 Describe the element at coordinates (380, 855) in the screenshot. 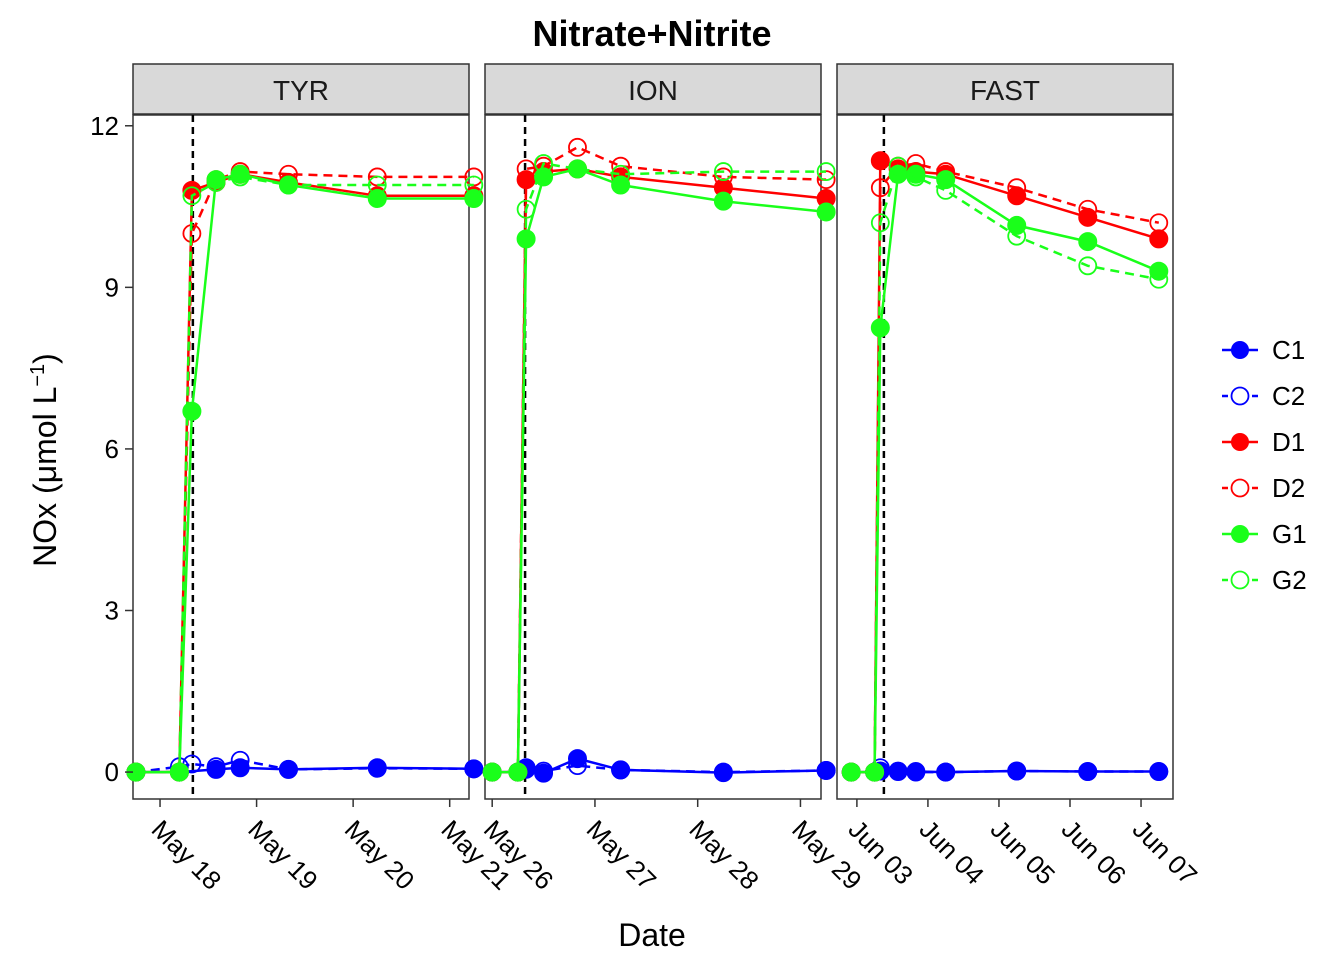

I see `x-tick-label: May 20` at that location.